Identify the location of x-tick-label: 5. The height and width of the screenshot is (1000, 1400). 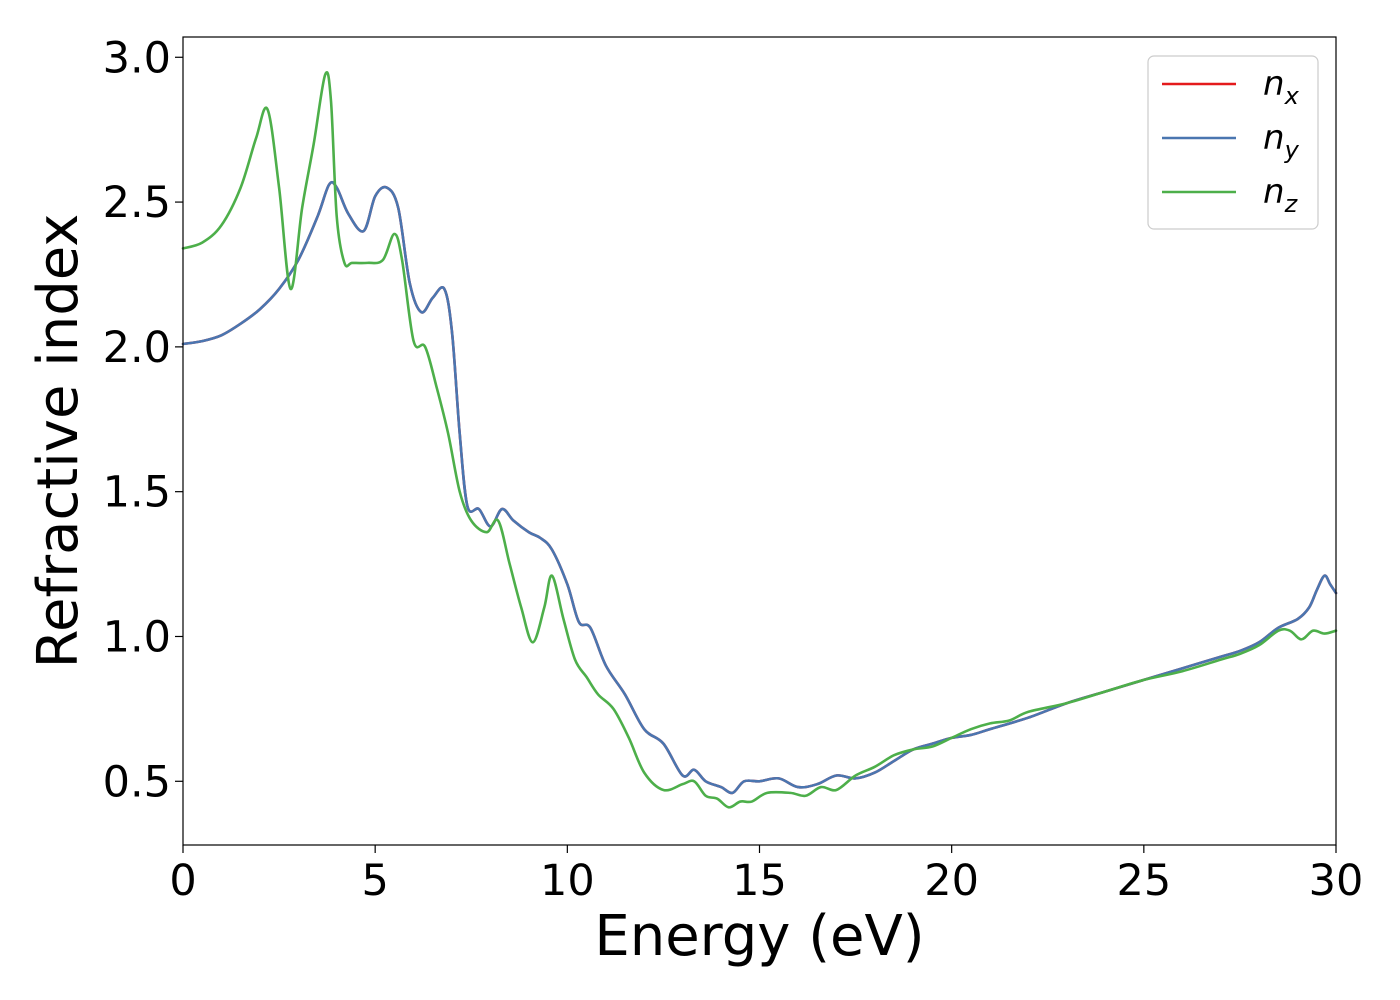
(374, 881).